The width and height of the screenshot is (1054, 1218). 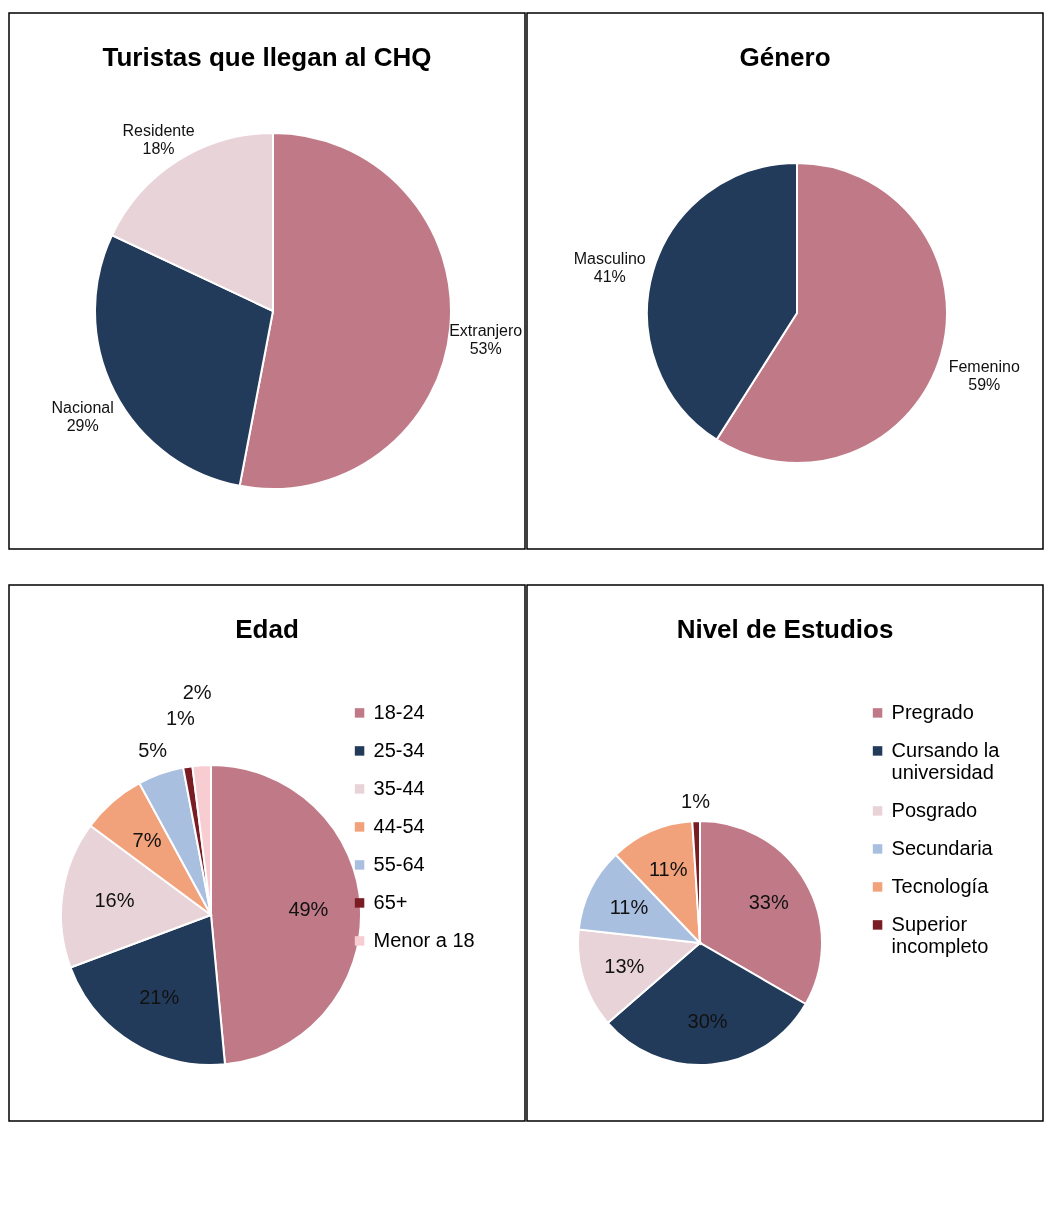 I want to click on data-label: 21%, so click(x=159, y=996).